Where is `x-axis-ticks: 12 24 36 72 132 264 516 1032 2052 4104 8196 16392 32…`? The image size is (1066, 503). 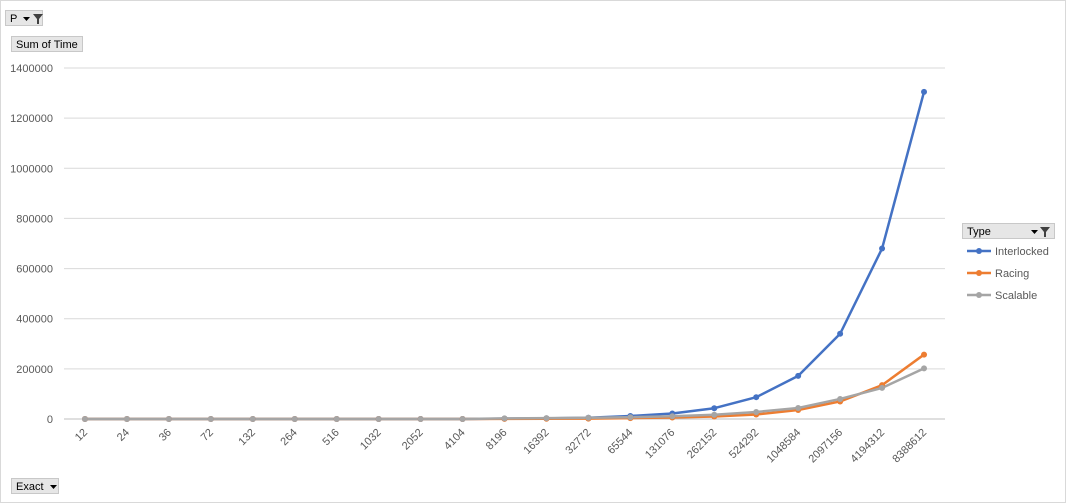 x-axis-ticks: 12 24 36 72 132 264 516 1032 2052 4104 8196 16392 32… is located at coordinates (501, 446).